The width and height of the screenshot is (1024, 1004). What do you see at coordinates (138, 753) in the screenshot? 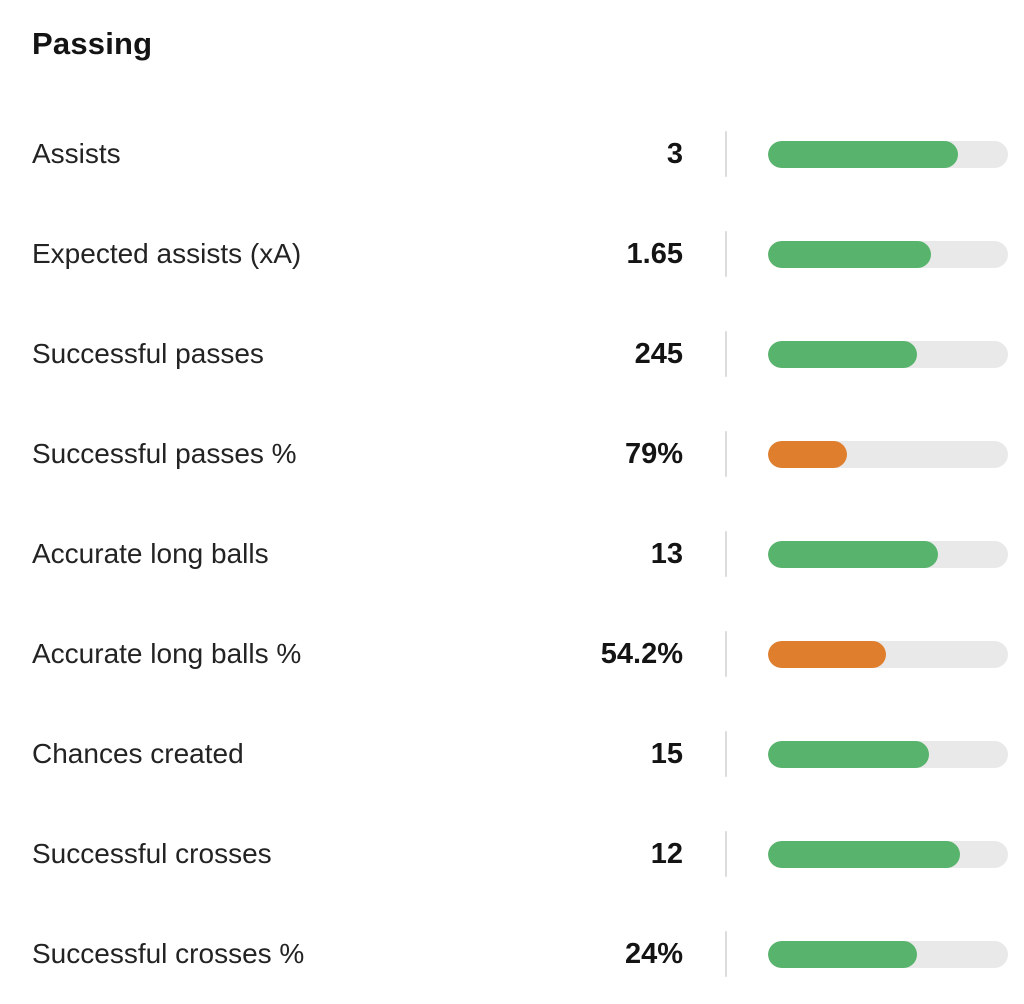
I see `stat-label: Chances created` at bounding box center [138, 753].